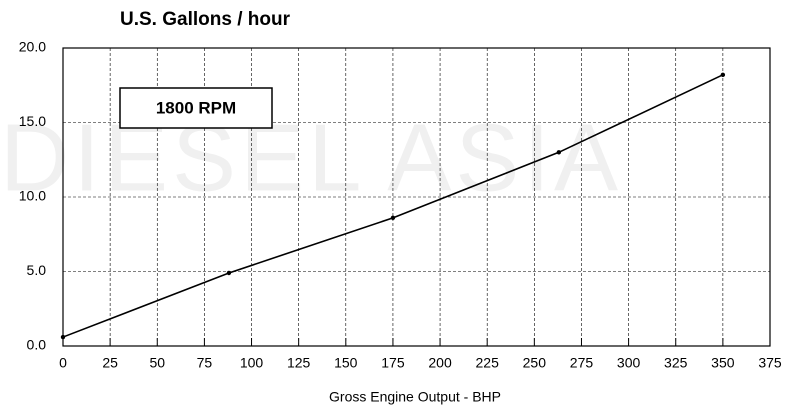 The height and width of the screenshot is (415, 793). Describe the element at coordinates (440, 363) in the screenshot. I see `x-tick-label: 200` at that location.